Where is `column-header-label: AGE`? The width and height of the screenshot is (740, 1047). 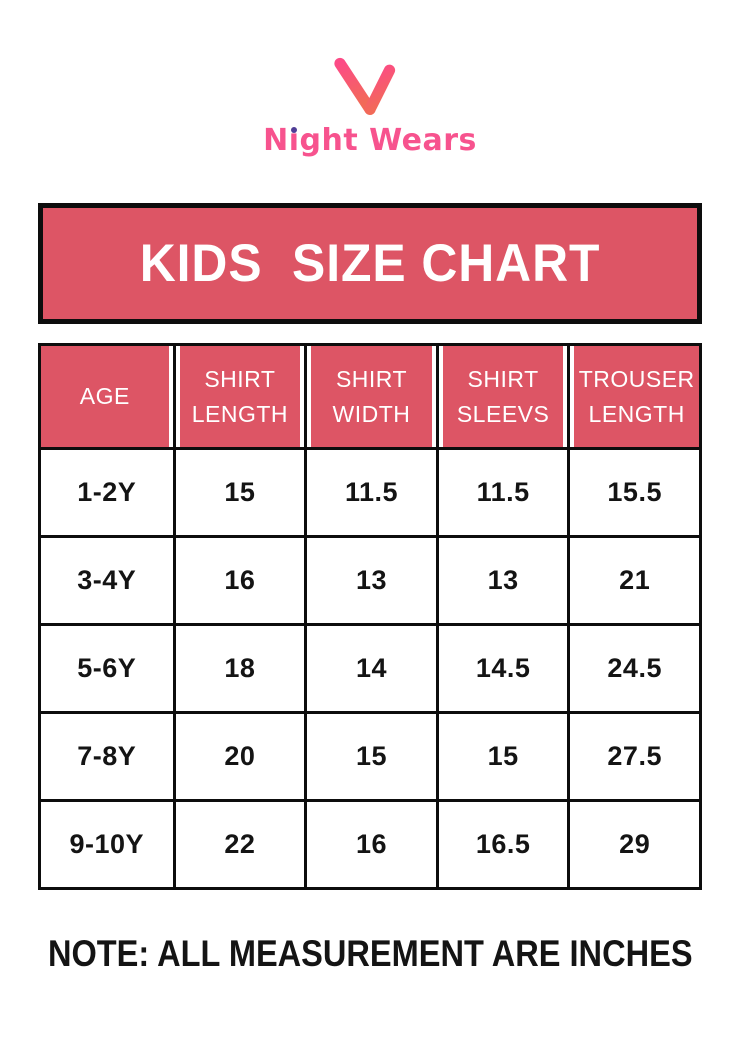 column-header-label: AGE is located at coordinates (105, 396).